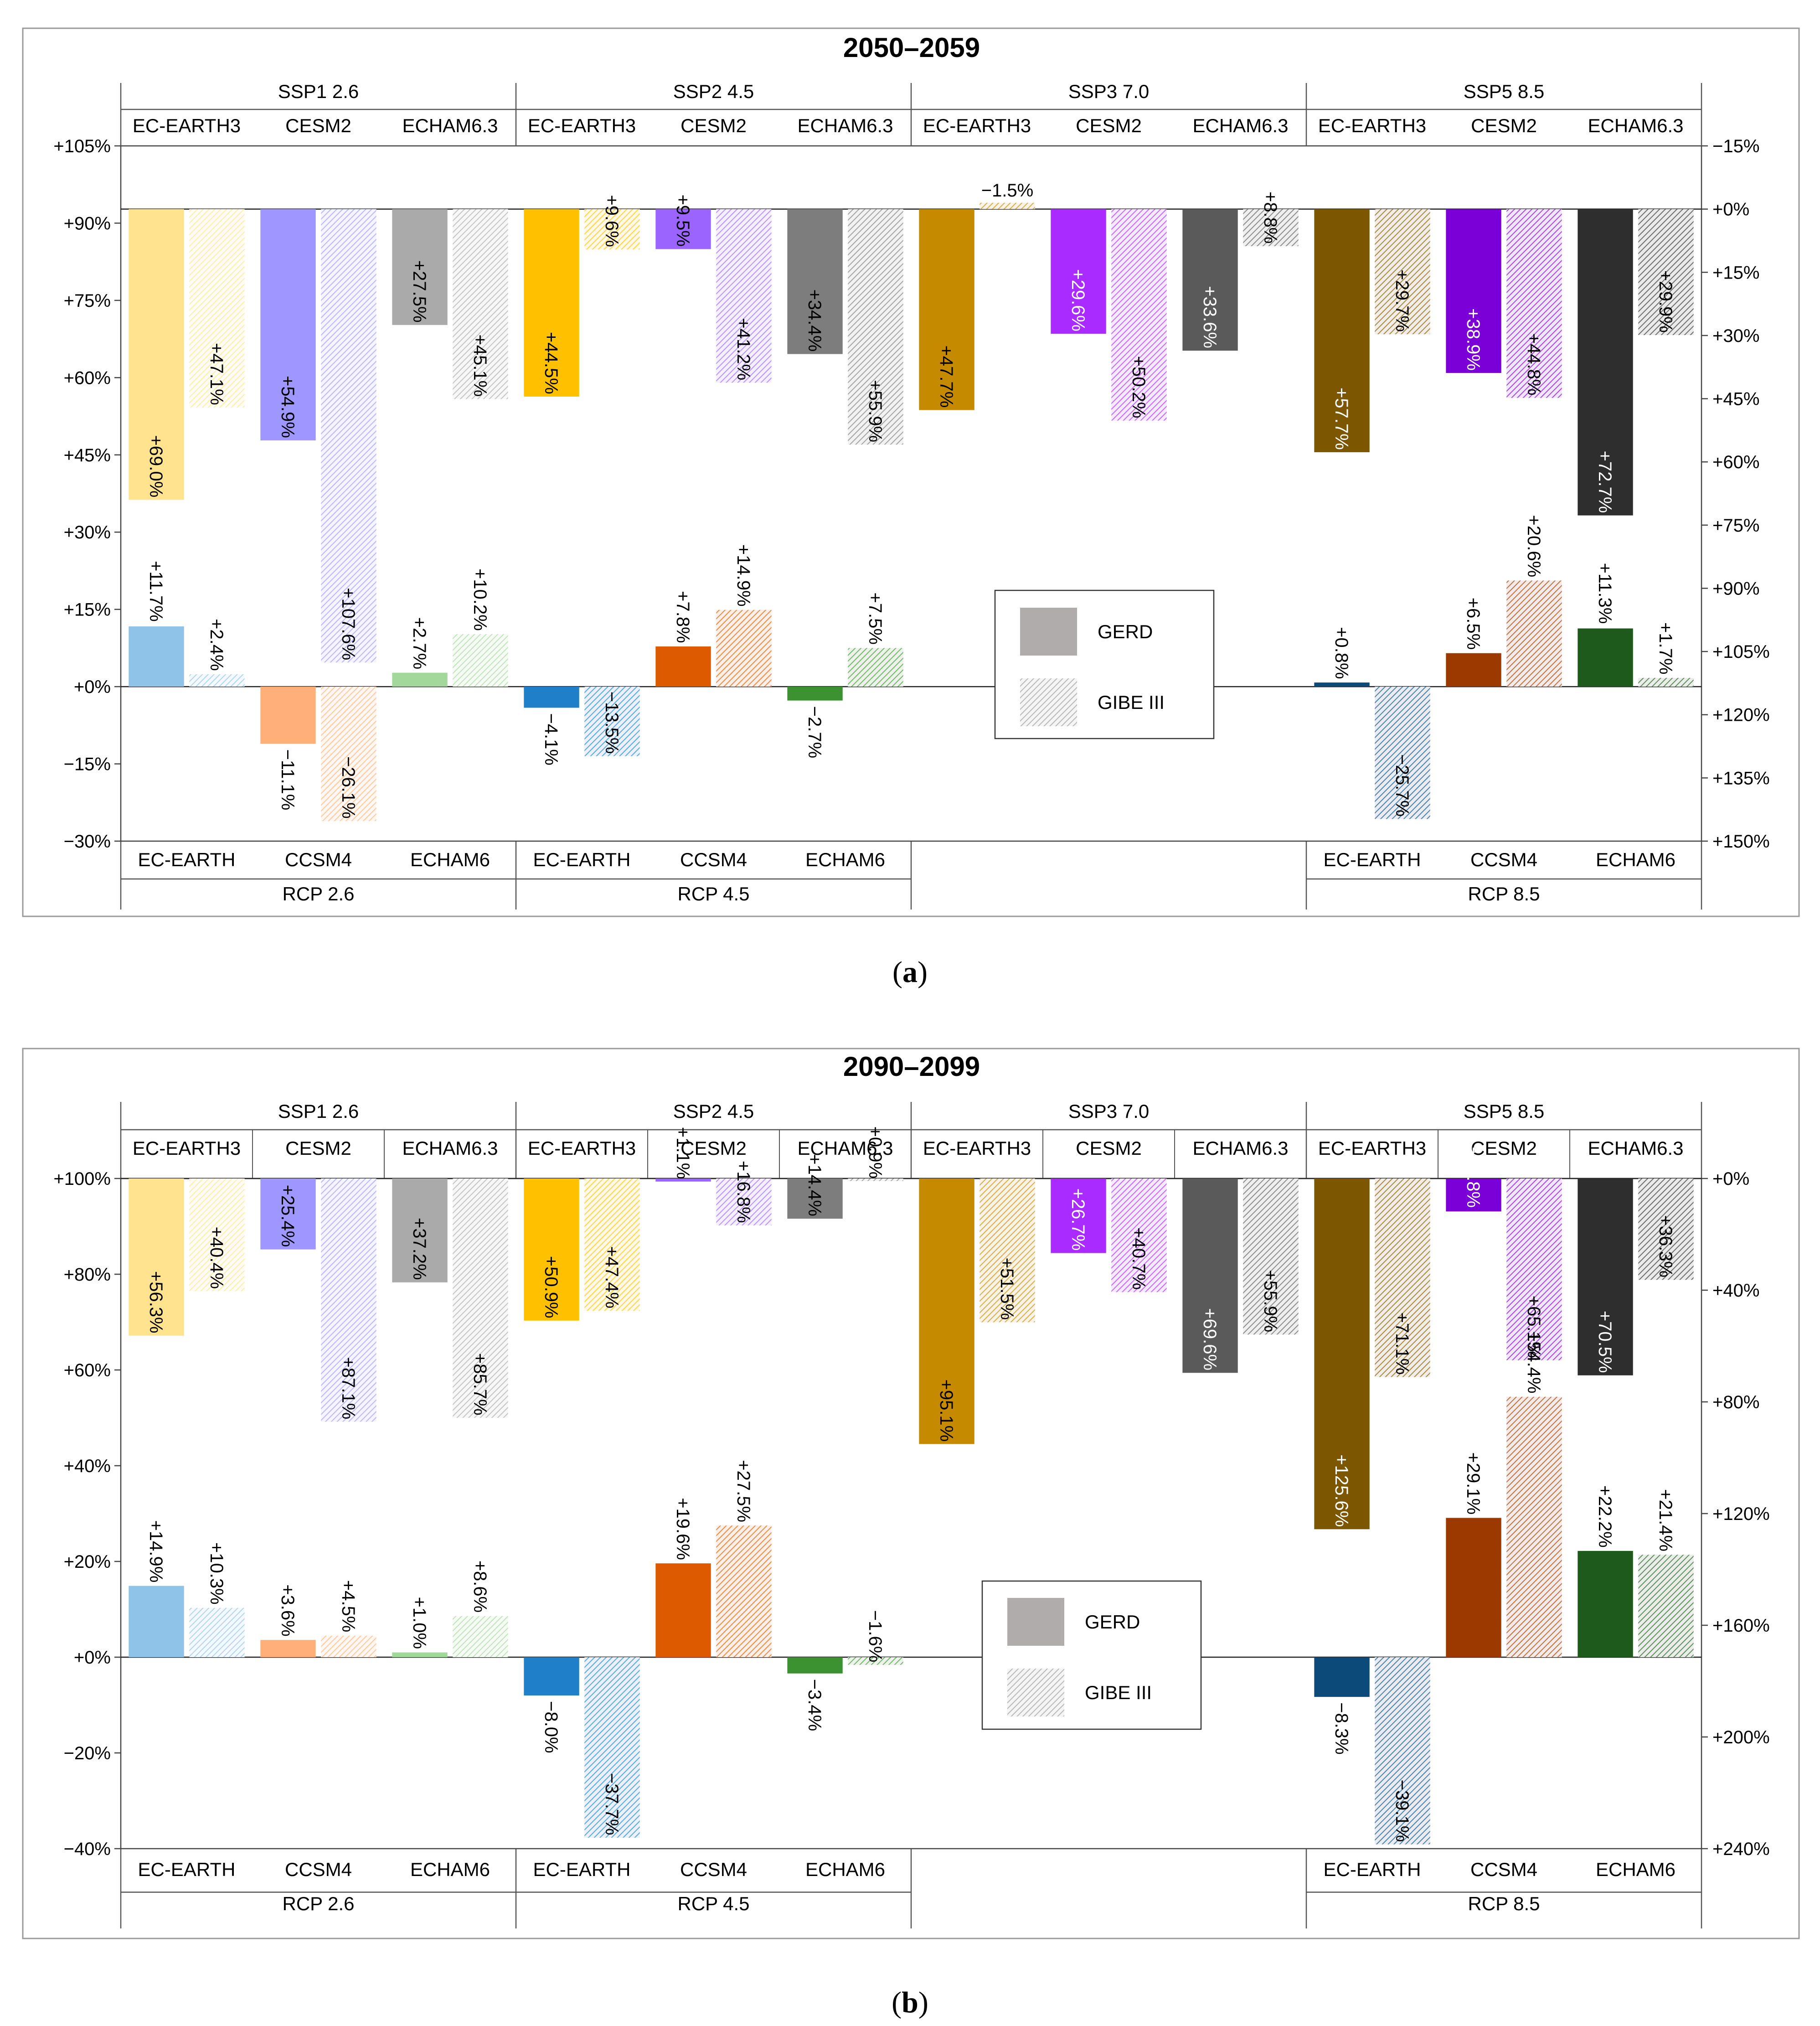  I want to click on bar-value-label: +37.2%, so click(419, 1249).